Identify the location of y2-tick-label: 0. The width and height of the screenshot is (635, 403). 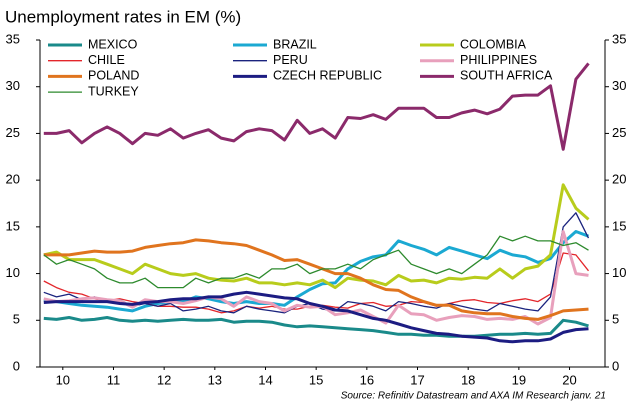
(615, 365).